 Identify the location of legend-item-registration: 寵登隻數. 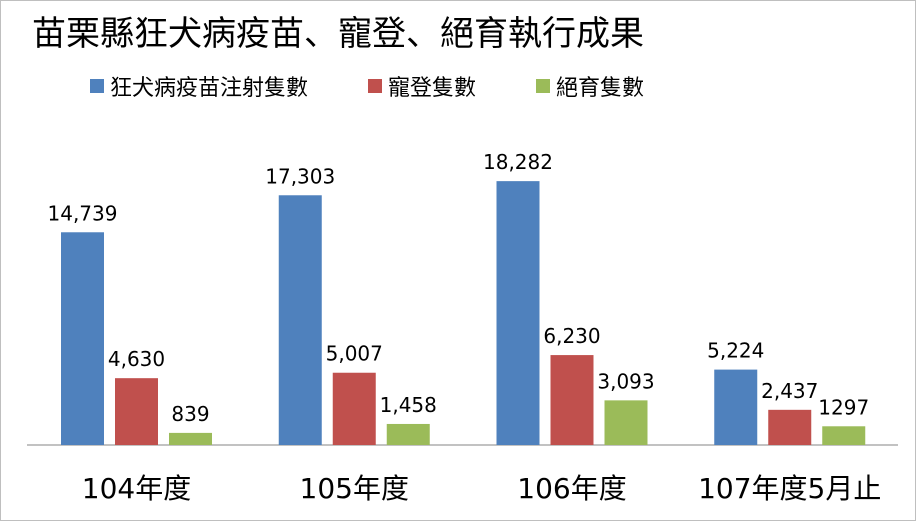
(422, 86).